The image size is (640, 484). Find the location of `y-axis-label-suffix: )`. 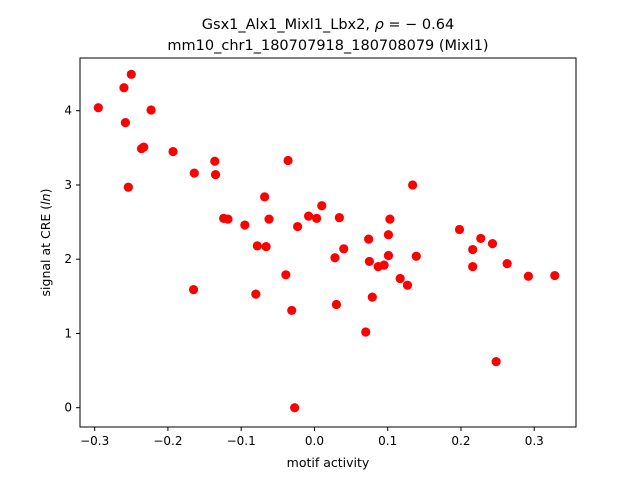

y-axis-label-suffix: ) is located at coordinates (45, 191).